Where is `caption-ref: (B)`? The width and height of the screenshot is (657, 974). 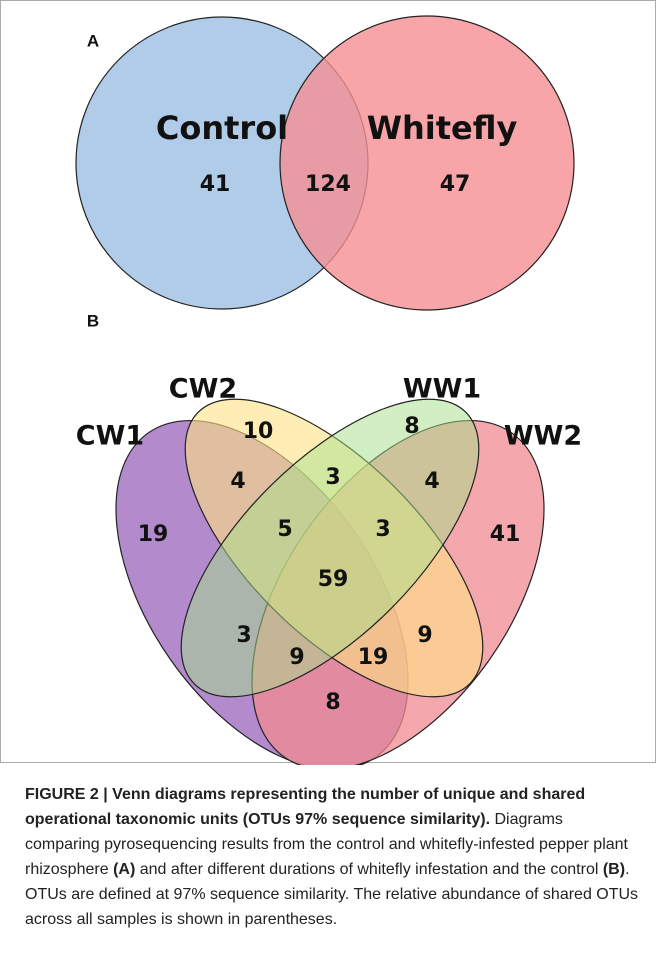 caption-ref: (B) is located at coordinates (614, 869).